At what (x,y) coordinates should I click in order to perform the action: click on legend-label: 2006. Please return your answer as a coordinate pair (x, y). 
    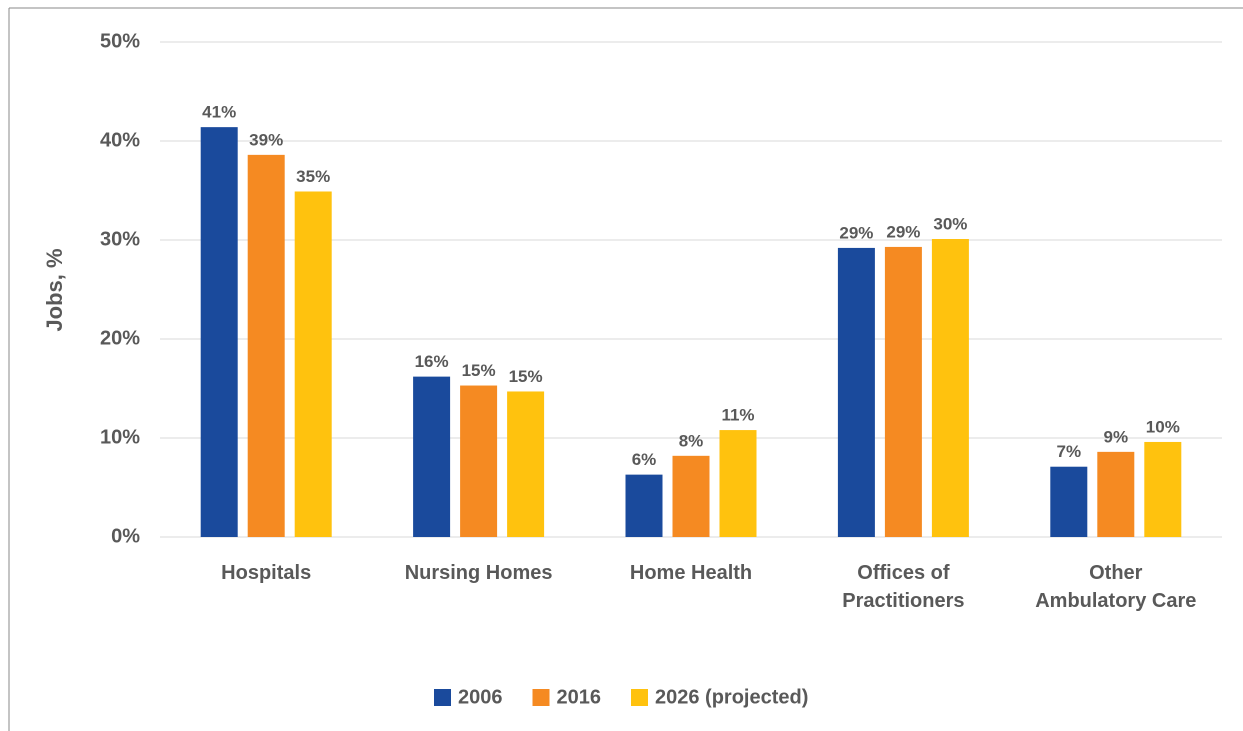
    Looking at the image, I should click on (480, 697).